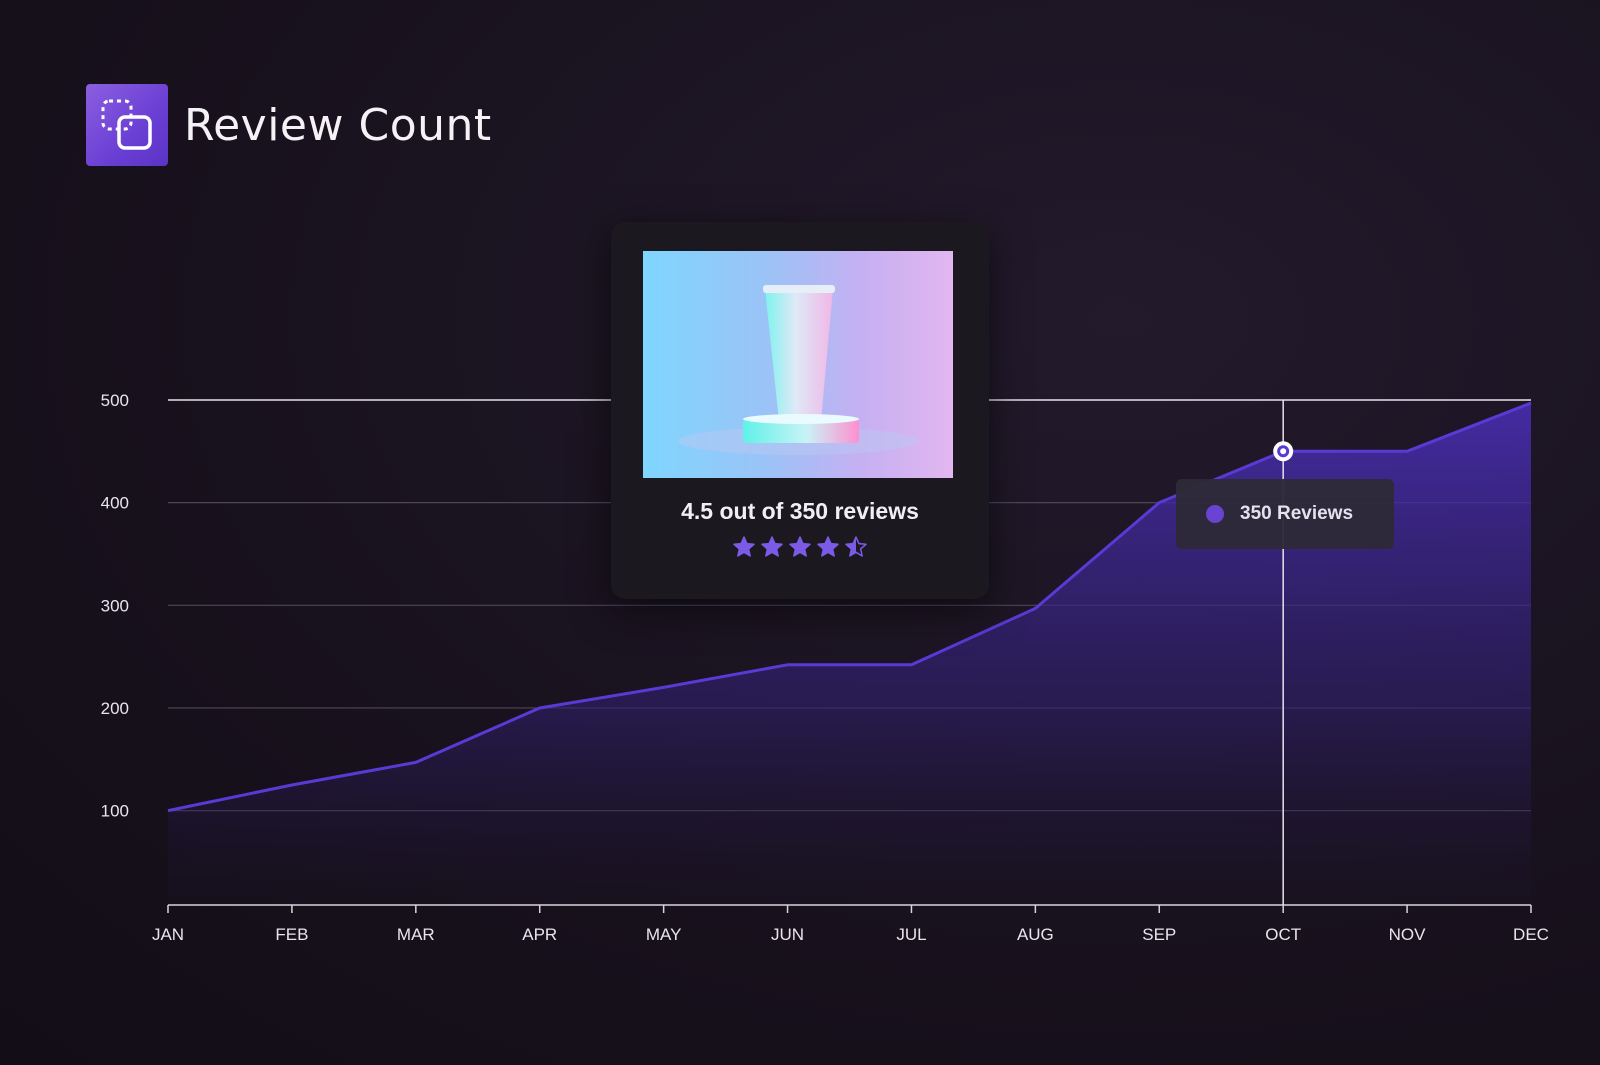 The image size is (1600, 1065). I want to click on data-tooltip: 350 Reviews, so click(1285, 514).